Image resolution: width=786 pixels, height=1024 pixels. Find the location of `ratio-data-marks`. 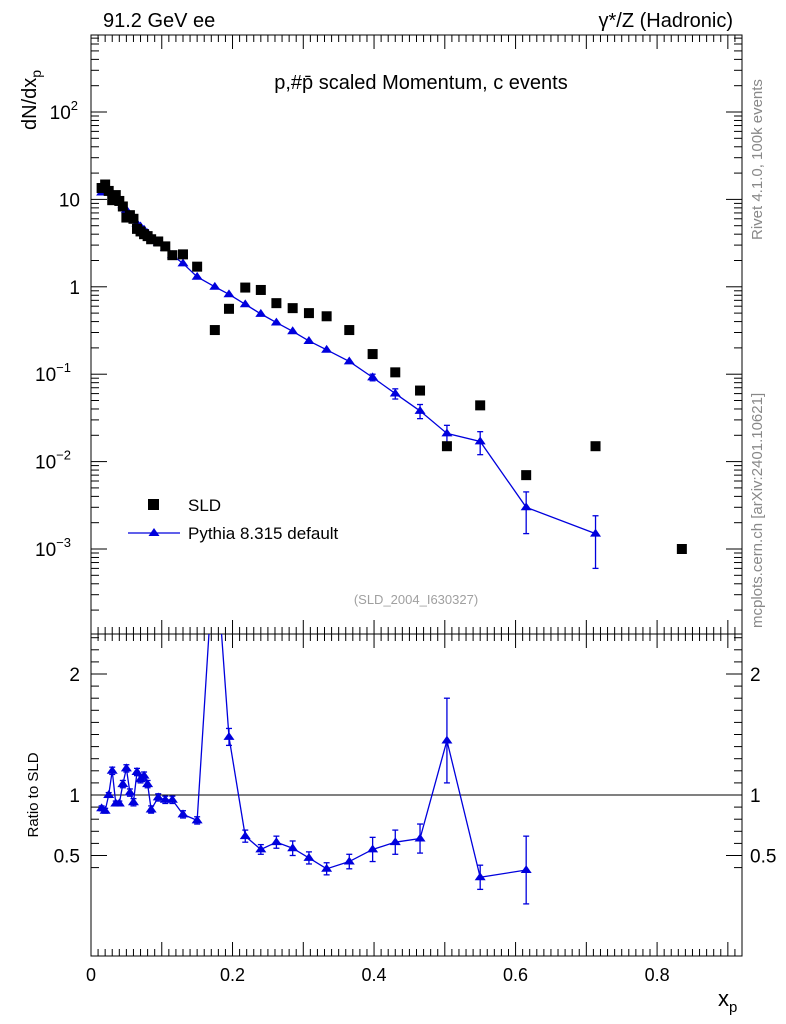

ratio-data-marks is located at coordinates (314, 769).